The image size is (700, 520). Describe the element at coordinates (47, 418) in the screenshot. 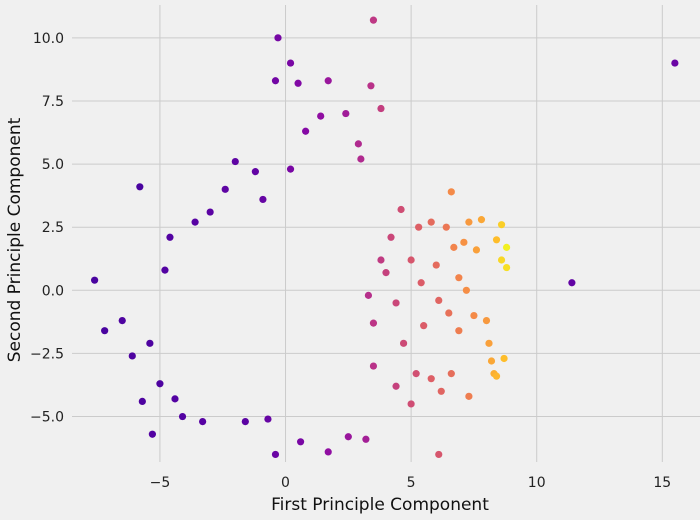

I see `y-tick-label: −5.0` at that location.